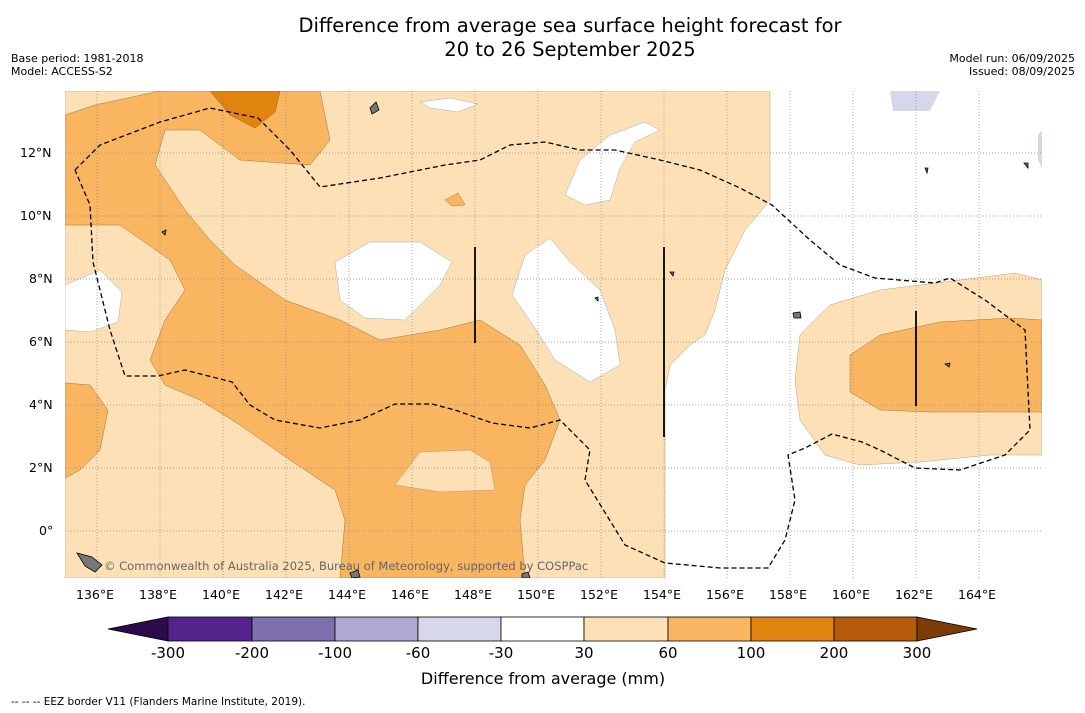 This screenshot has width=1085, height=713. Describe the element at coordinates (36, 215) in the screenshot. I see `lat-tick-10n: 10°N` at that location.